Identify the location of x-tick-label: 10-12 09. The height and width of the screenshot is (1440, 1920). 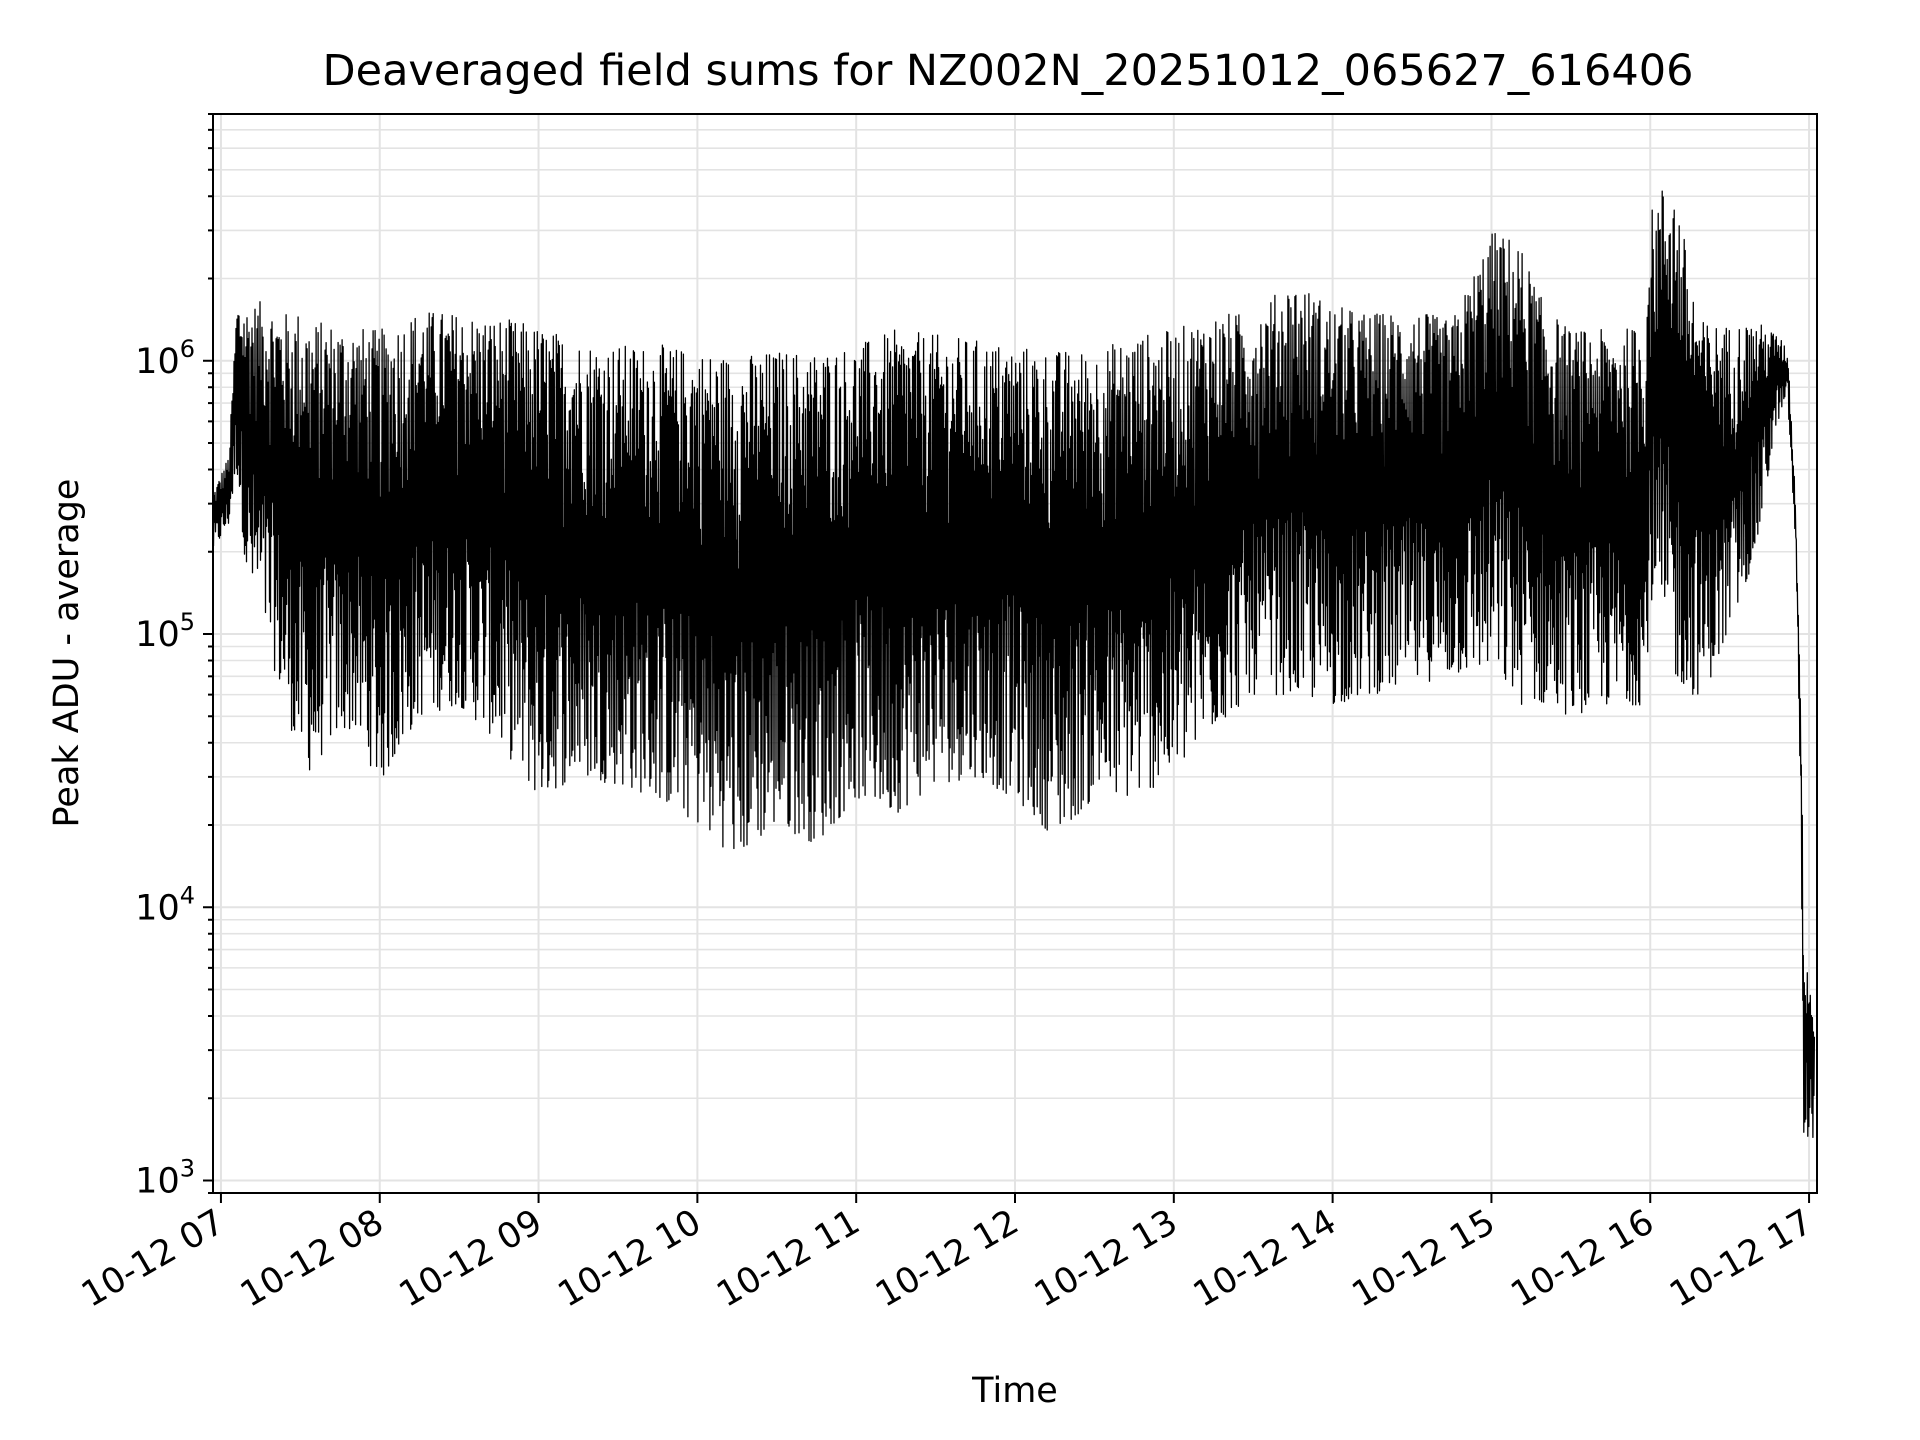
(471, 1258).